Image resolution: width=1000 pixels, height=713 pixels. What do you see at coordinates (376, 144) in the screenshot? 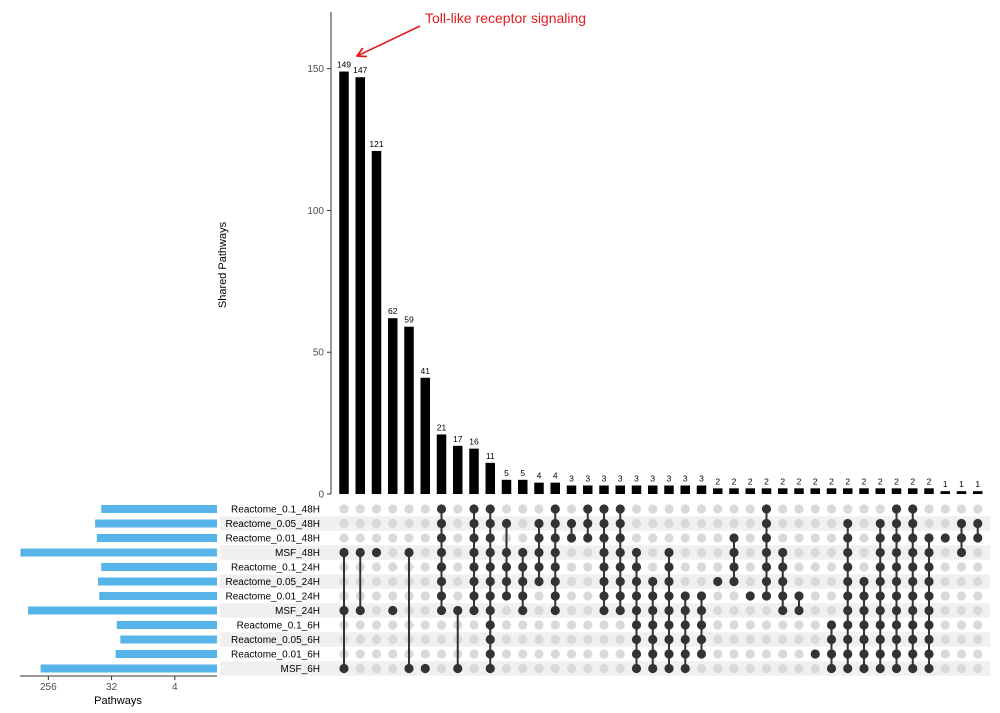
I see `bar-value-label: 121` at bounding box center [376, 144].